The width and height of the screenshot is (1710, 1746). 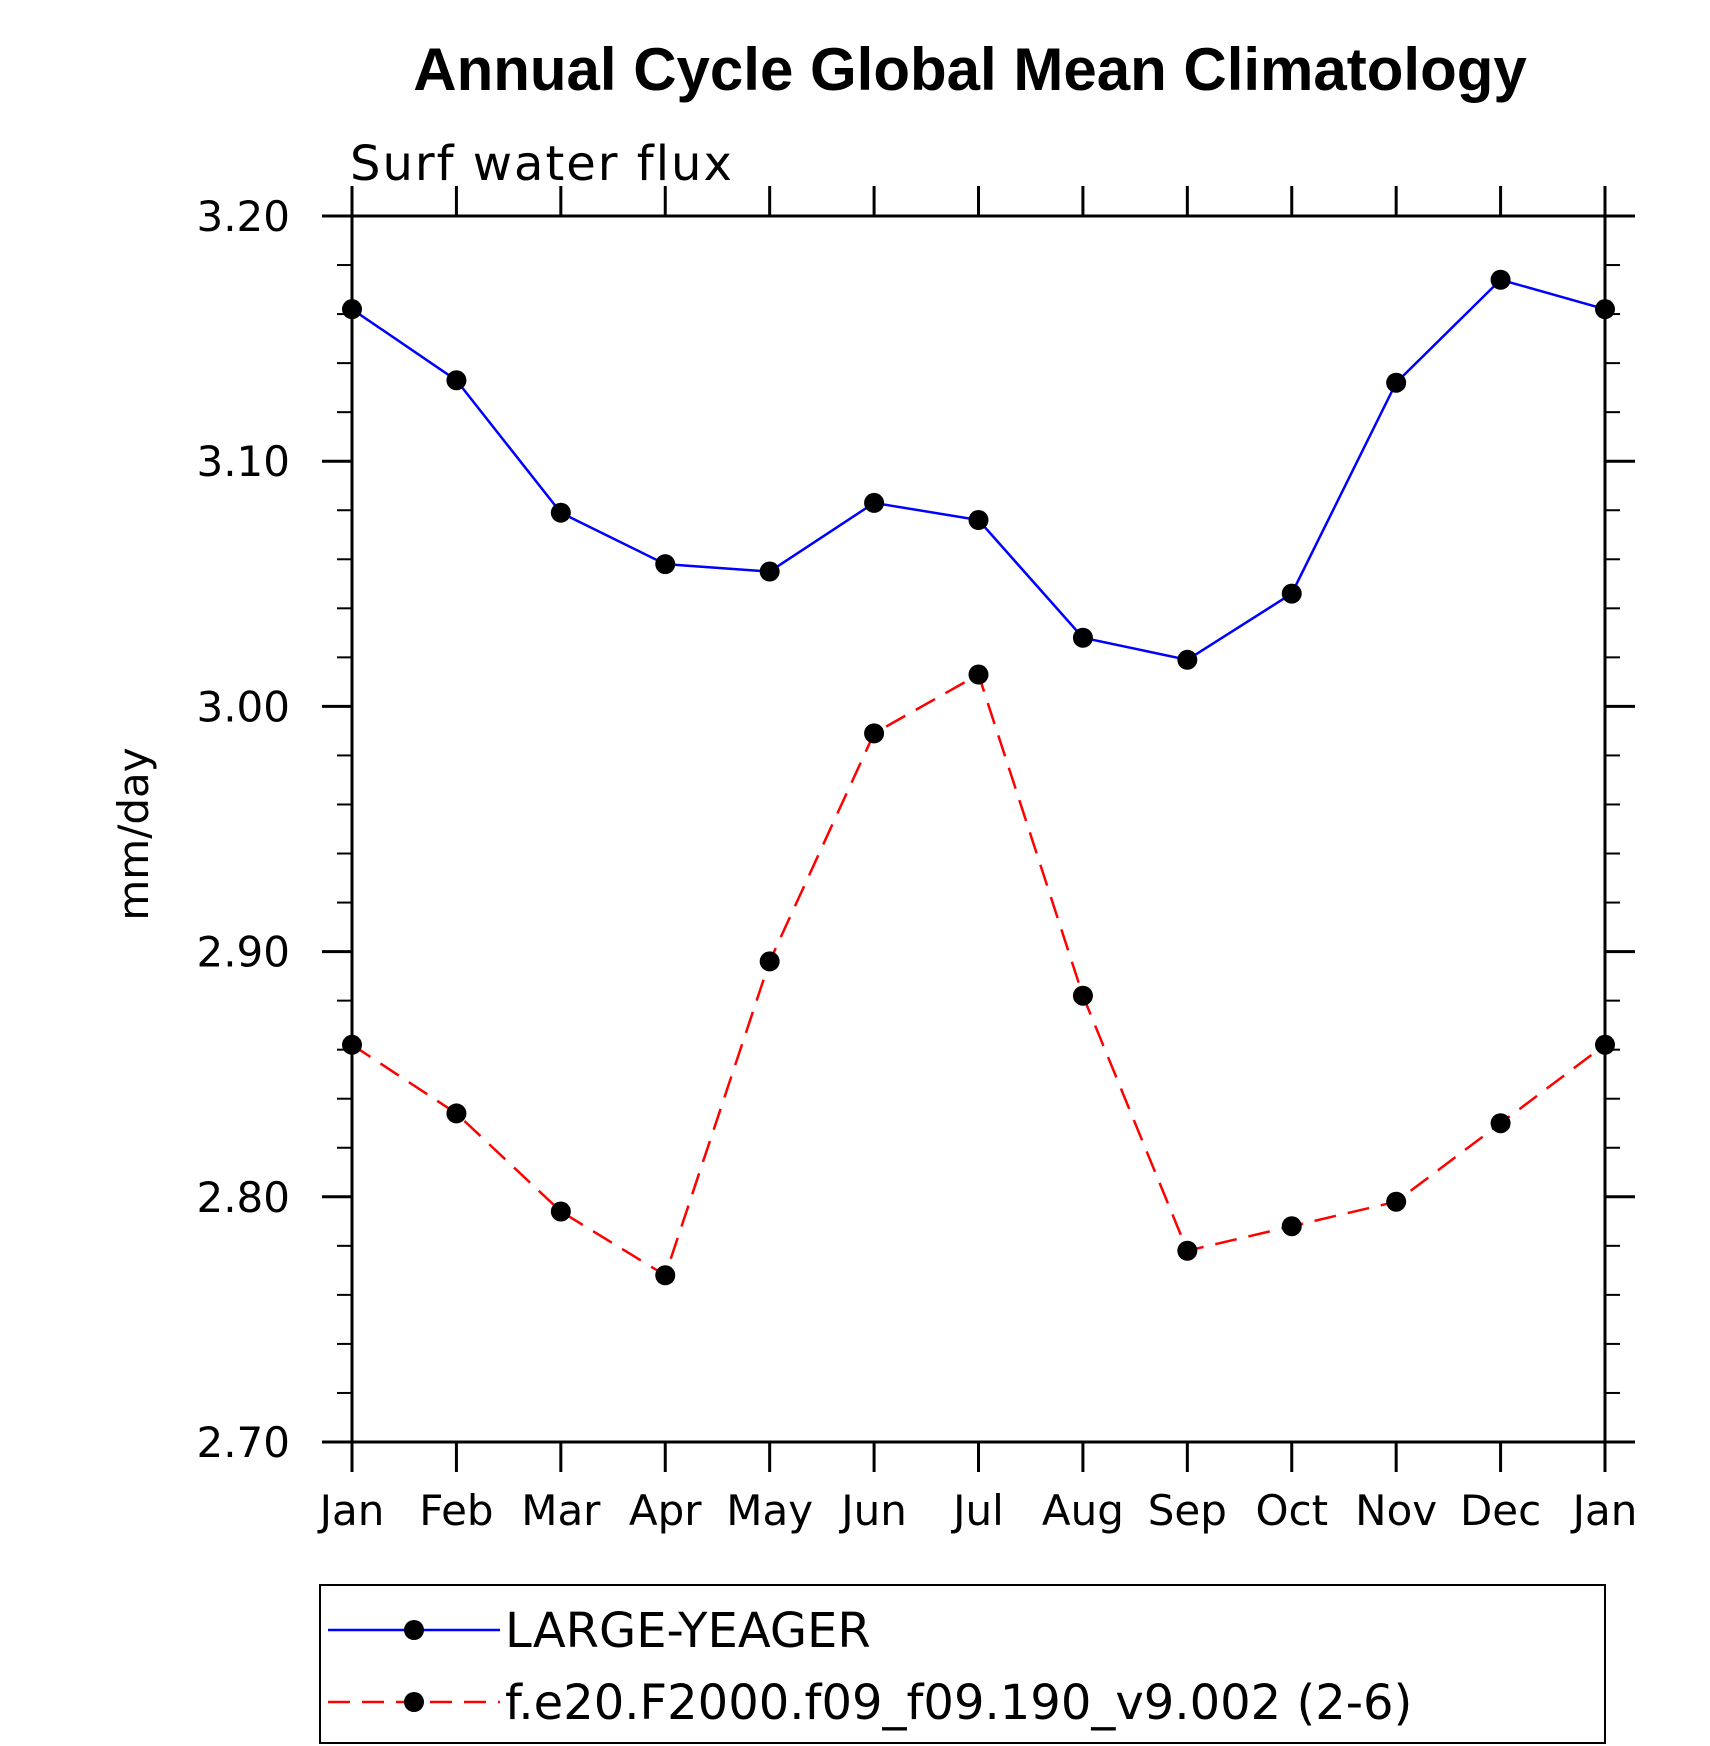 What do you see at coordinates (1396, 1510) in the screenshot?
I see `x-tick-label: Nov` at bounding box center [1396, 1510].